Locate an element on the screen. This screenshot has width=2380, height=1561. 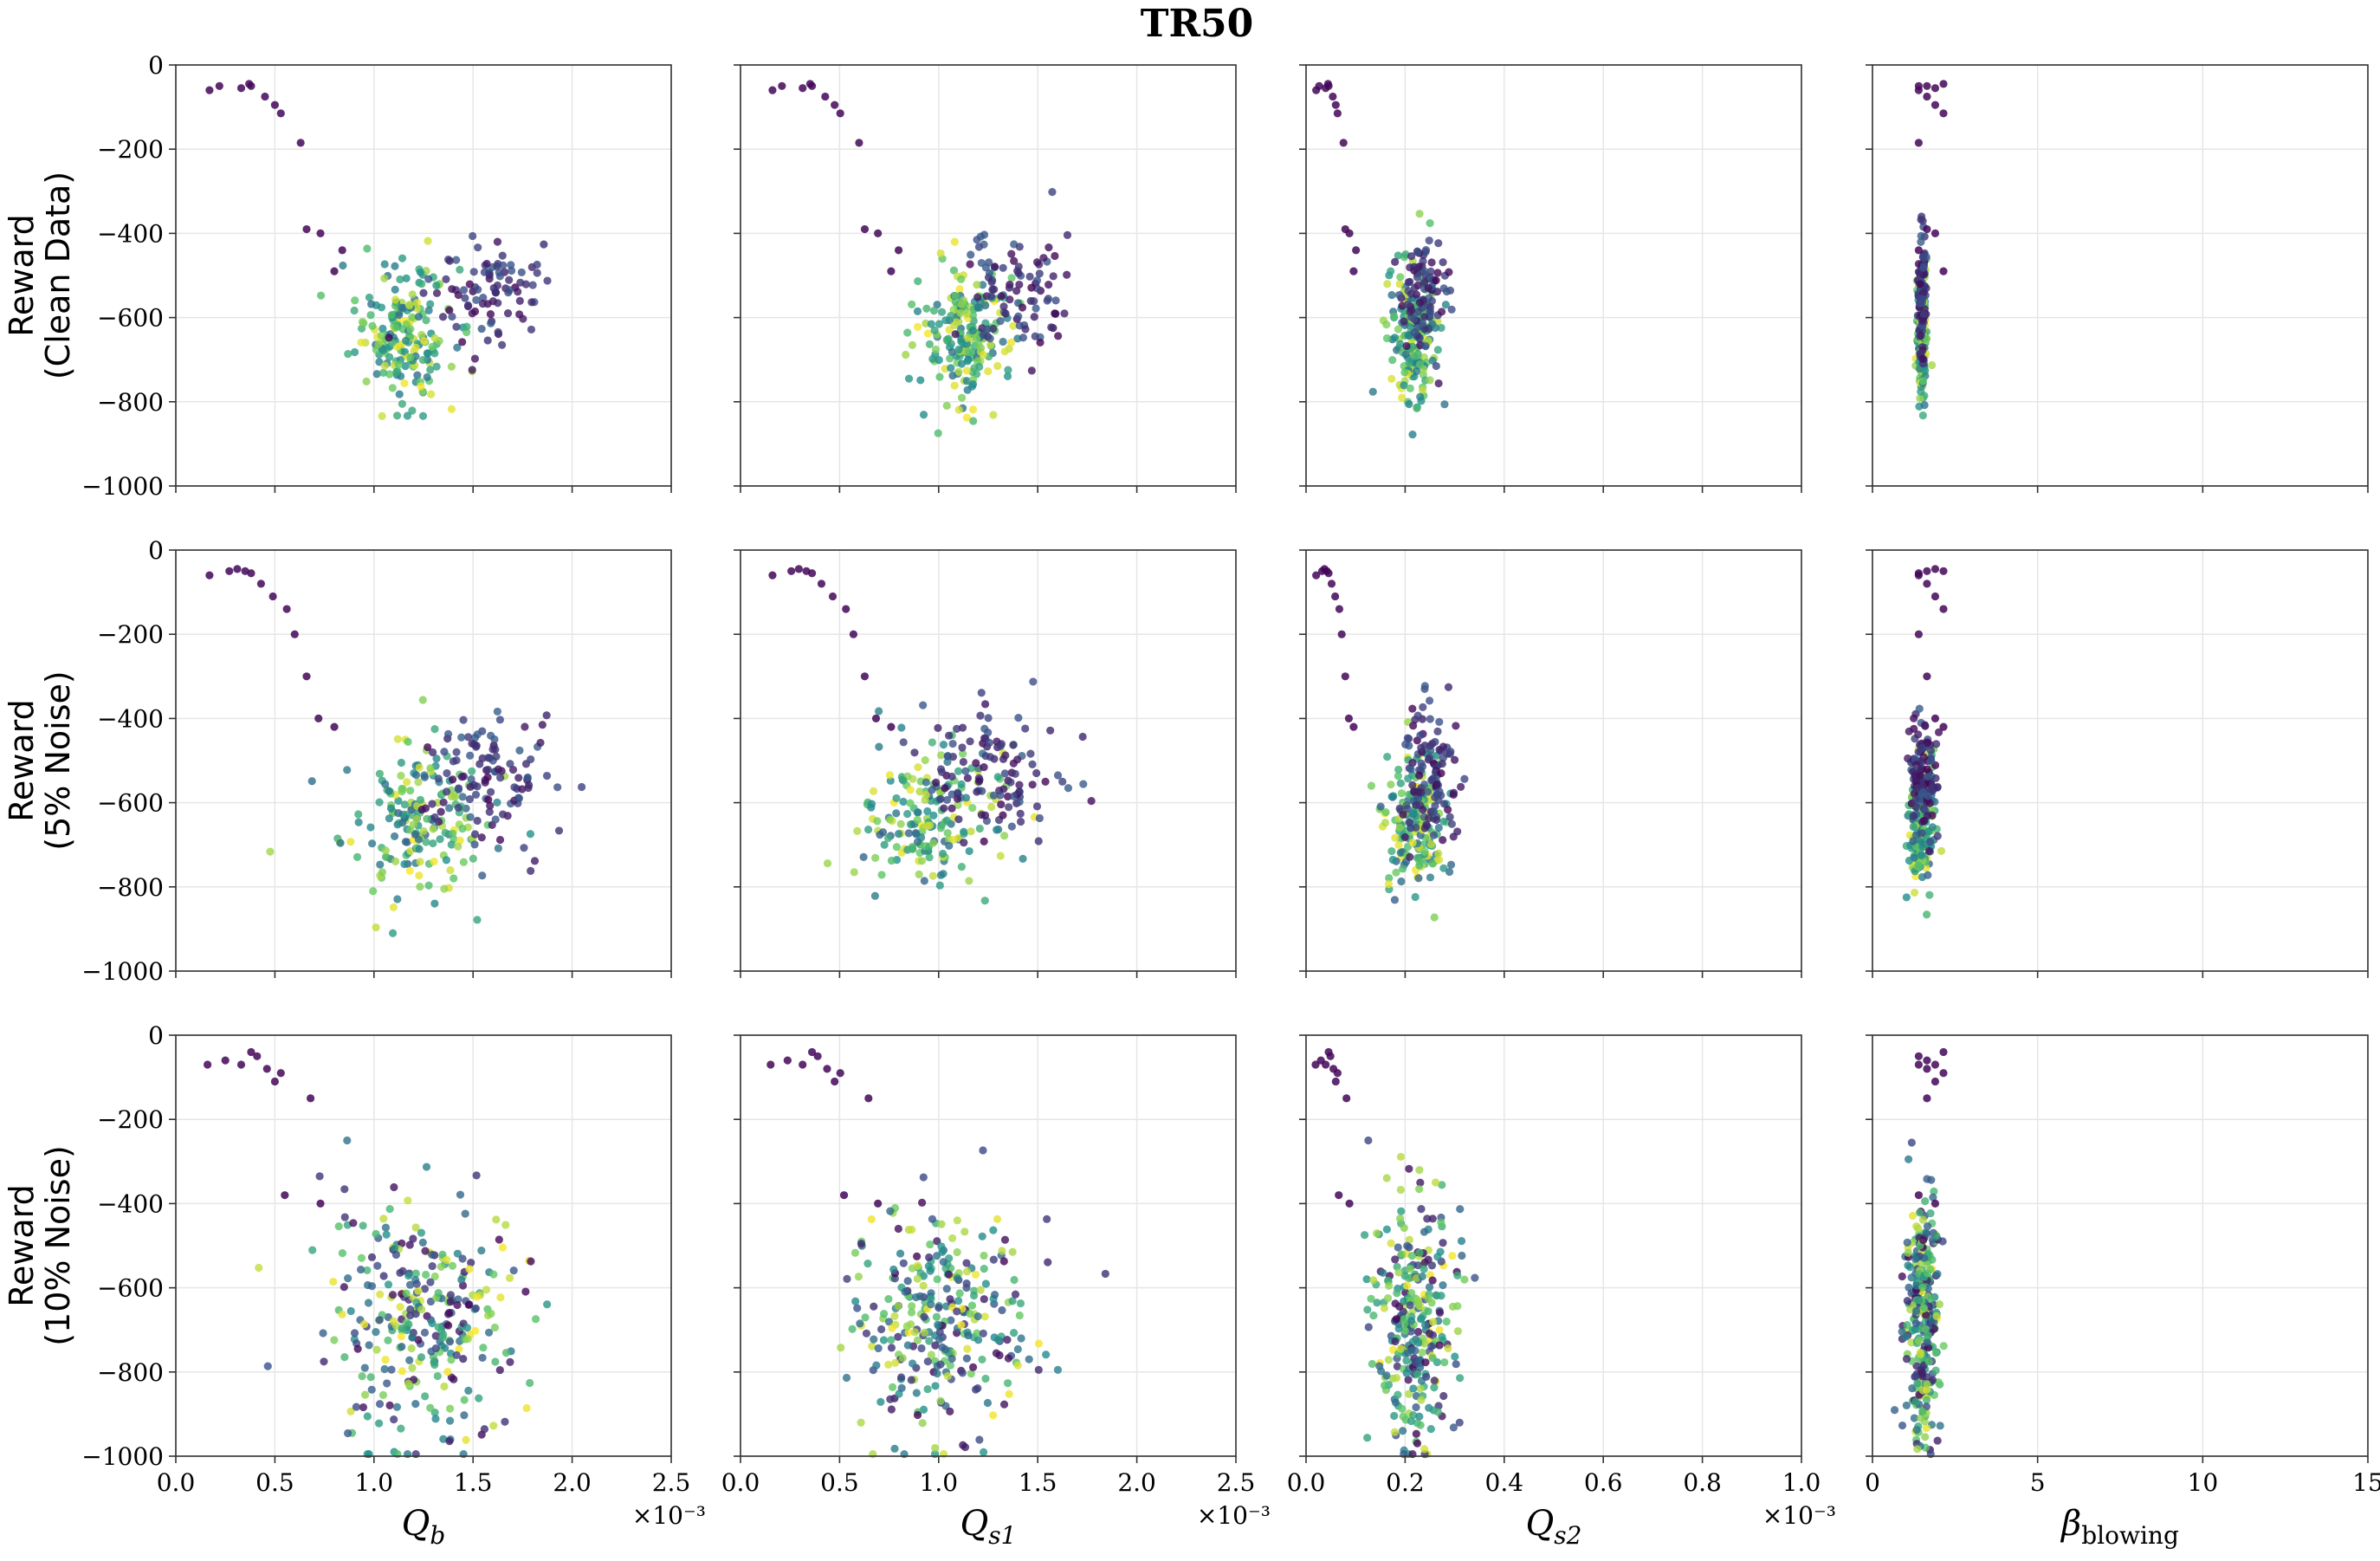
x-tick-label: 0.8 is located at coordinates (1702, 1482).